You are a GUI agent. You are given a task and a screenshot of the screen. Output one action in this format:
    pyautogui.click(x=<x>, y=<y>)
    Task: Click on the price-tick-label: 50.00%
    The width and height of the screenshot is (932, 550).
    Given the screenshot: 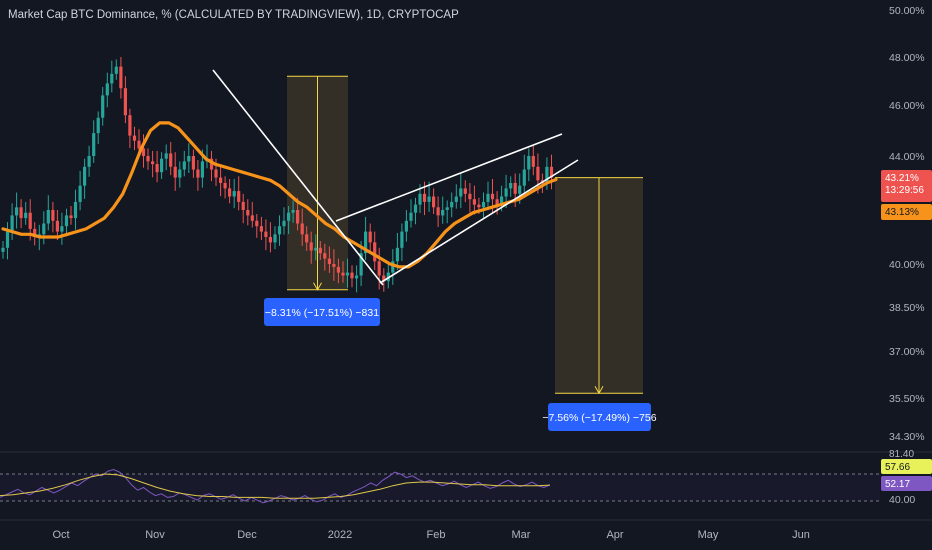 What is the action you would take?
    pyautogui.click(x=907, y=11)
    